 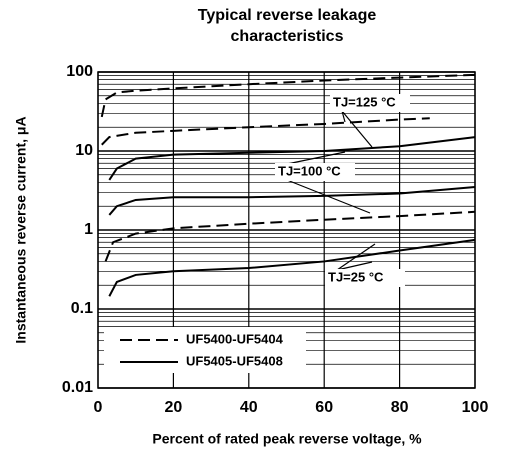 I want to click on y-tick-label: 100, so click(x=79, y=71).